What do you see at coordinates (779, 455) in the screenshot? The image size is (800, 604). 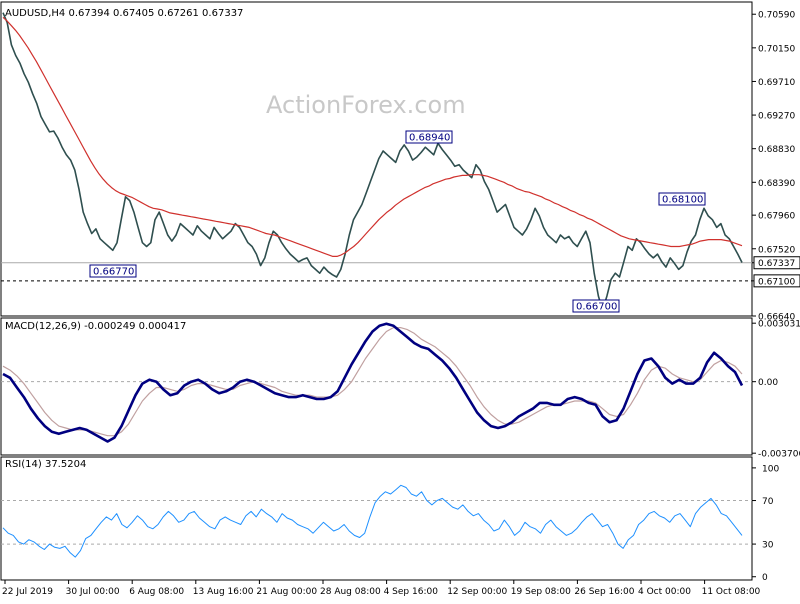 I see `macd-ytick-label: -0.003706` at bounding box center [779, 455].